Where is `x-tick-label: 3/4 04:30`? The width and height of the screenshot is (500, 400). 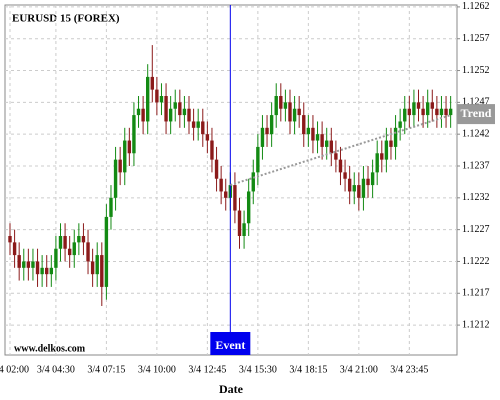 x-tick-label: 3/4 04:30 is located at coordinates (56, 369).